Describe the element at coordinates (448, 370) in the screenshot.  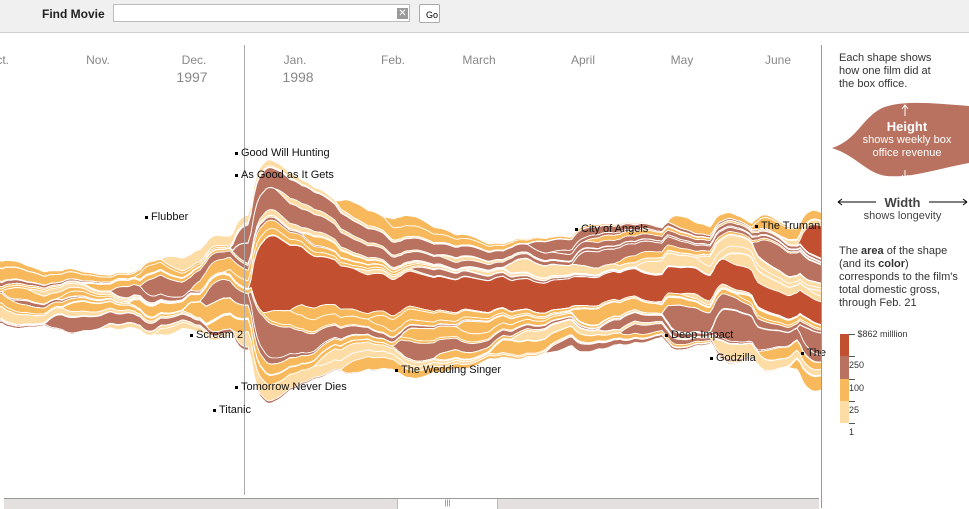
I see `label-wedding-singer: The Wedding Singer` at that location.